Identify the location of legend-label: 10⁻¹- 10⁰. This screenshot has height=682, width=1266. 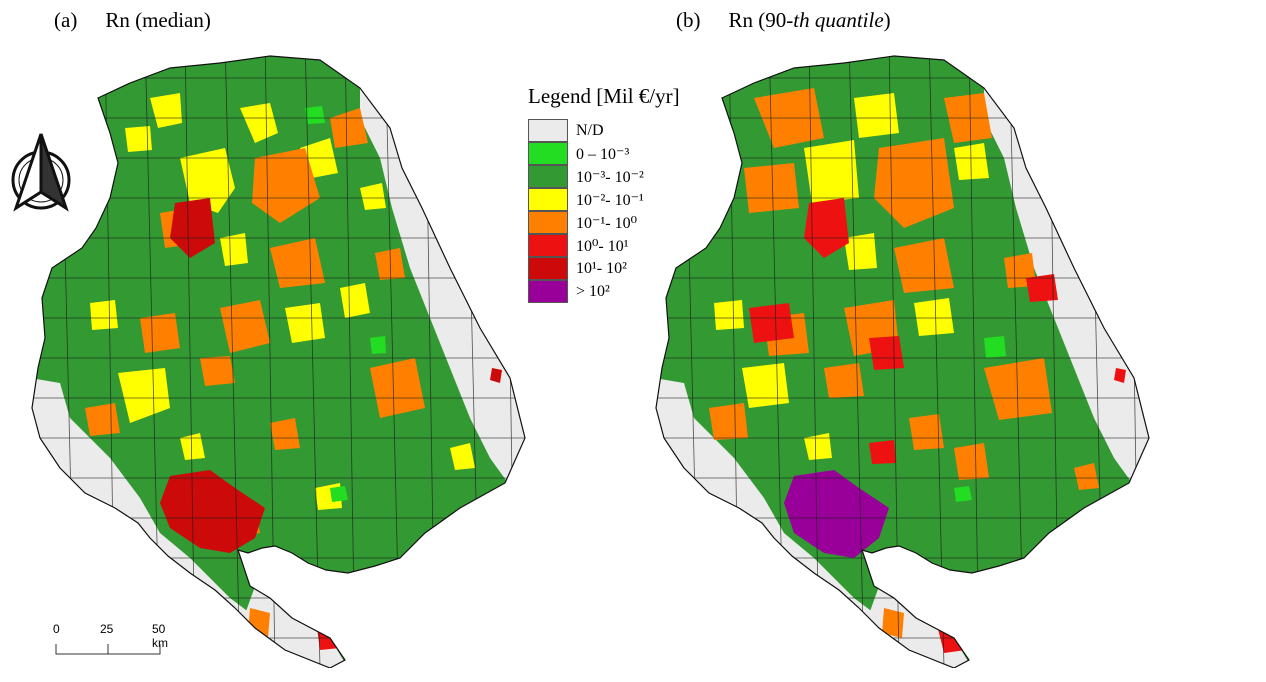
(606, 223).